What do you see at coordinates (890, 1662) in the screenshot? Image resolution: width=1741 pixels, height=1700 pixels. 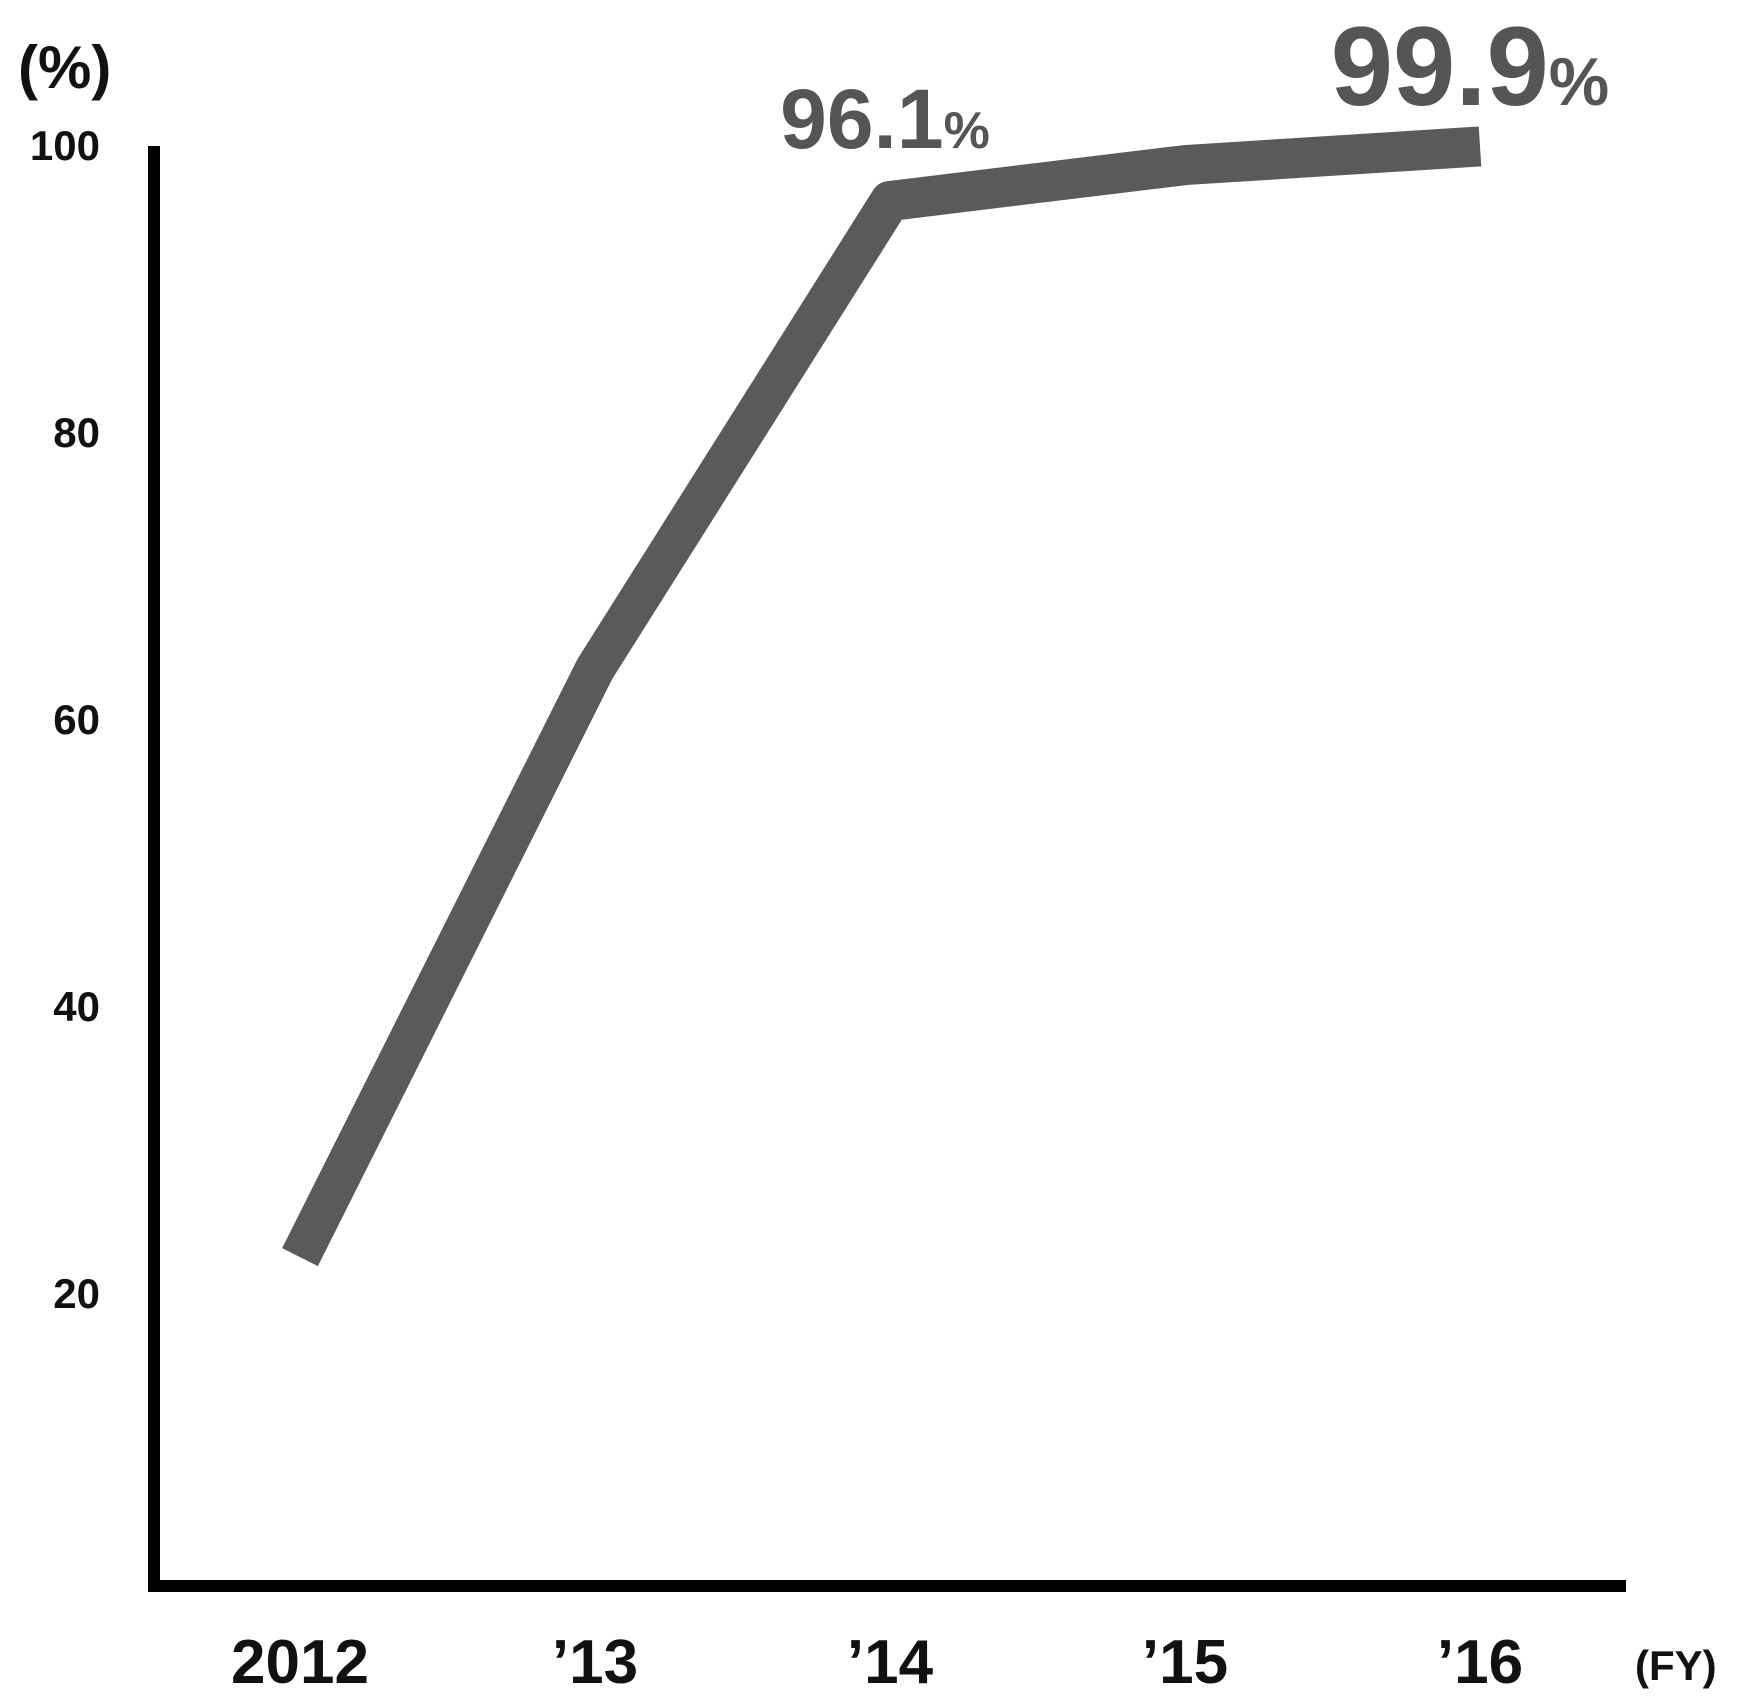 I see `x-tick-label: ’14` at bounding box center [890, 1662].